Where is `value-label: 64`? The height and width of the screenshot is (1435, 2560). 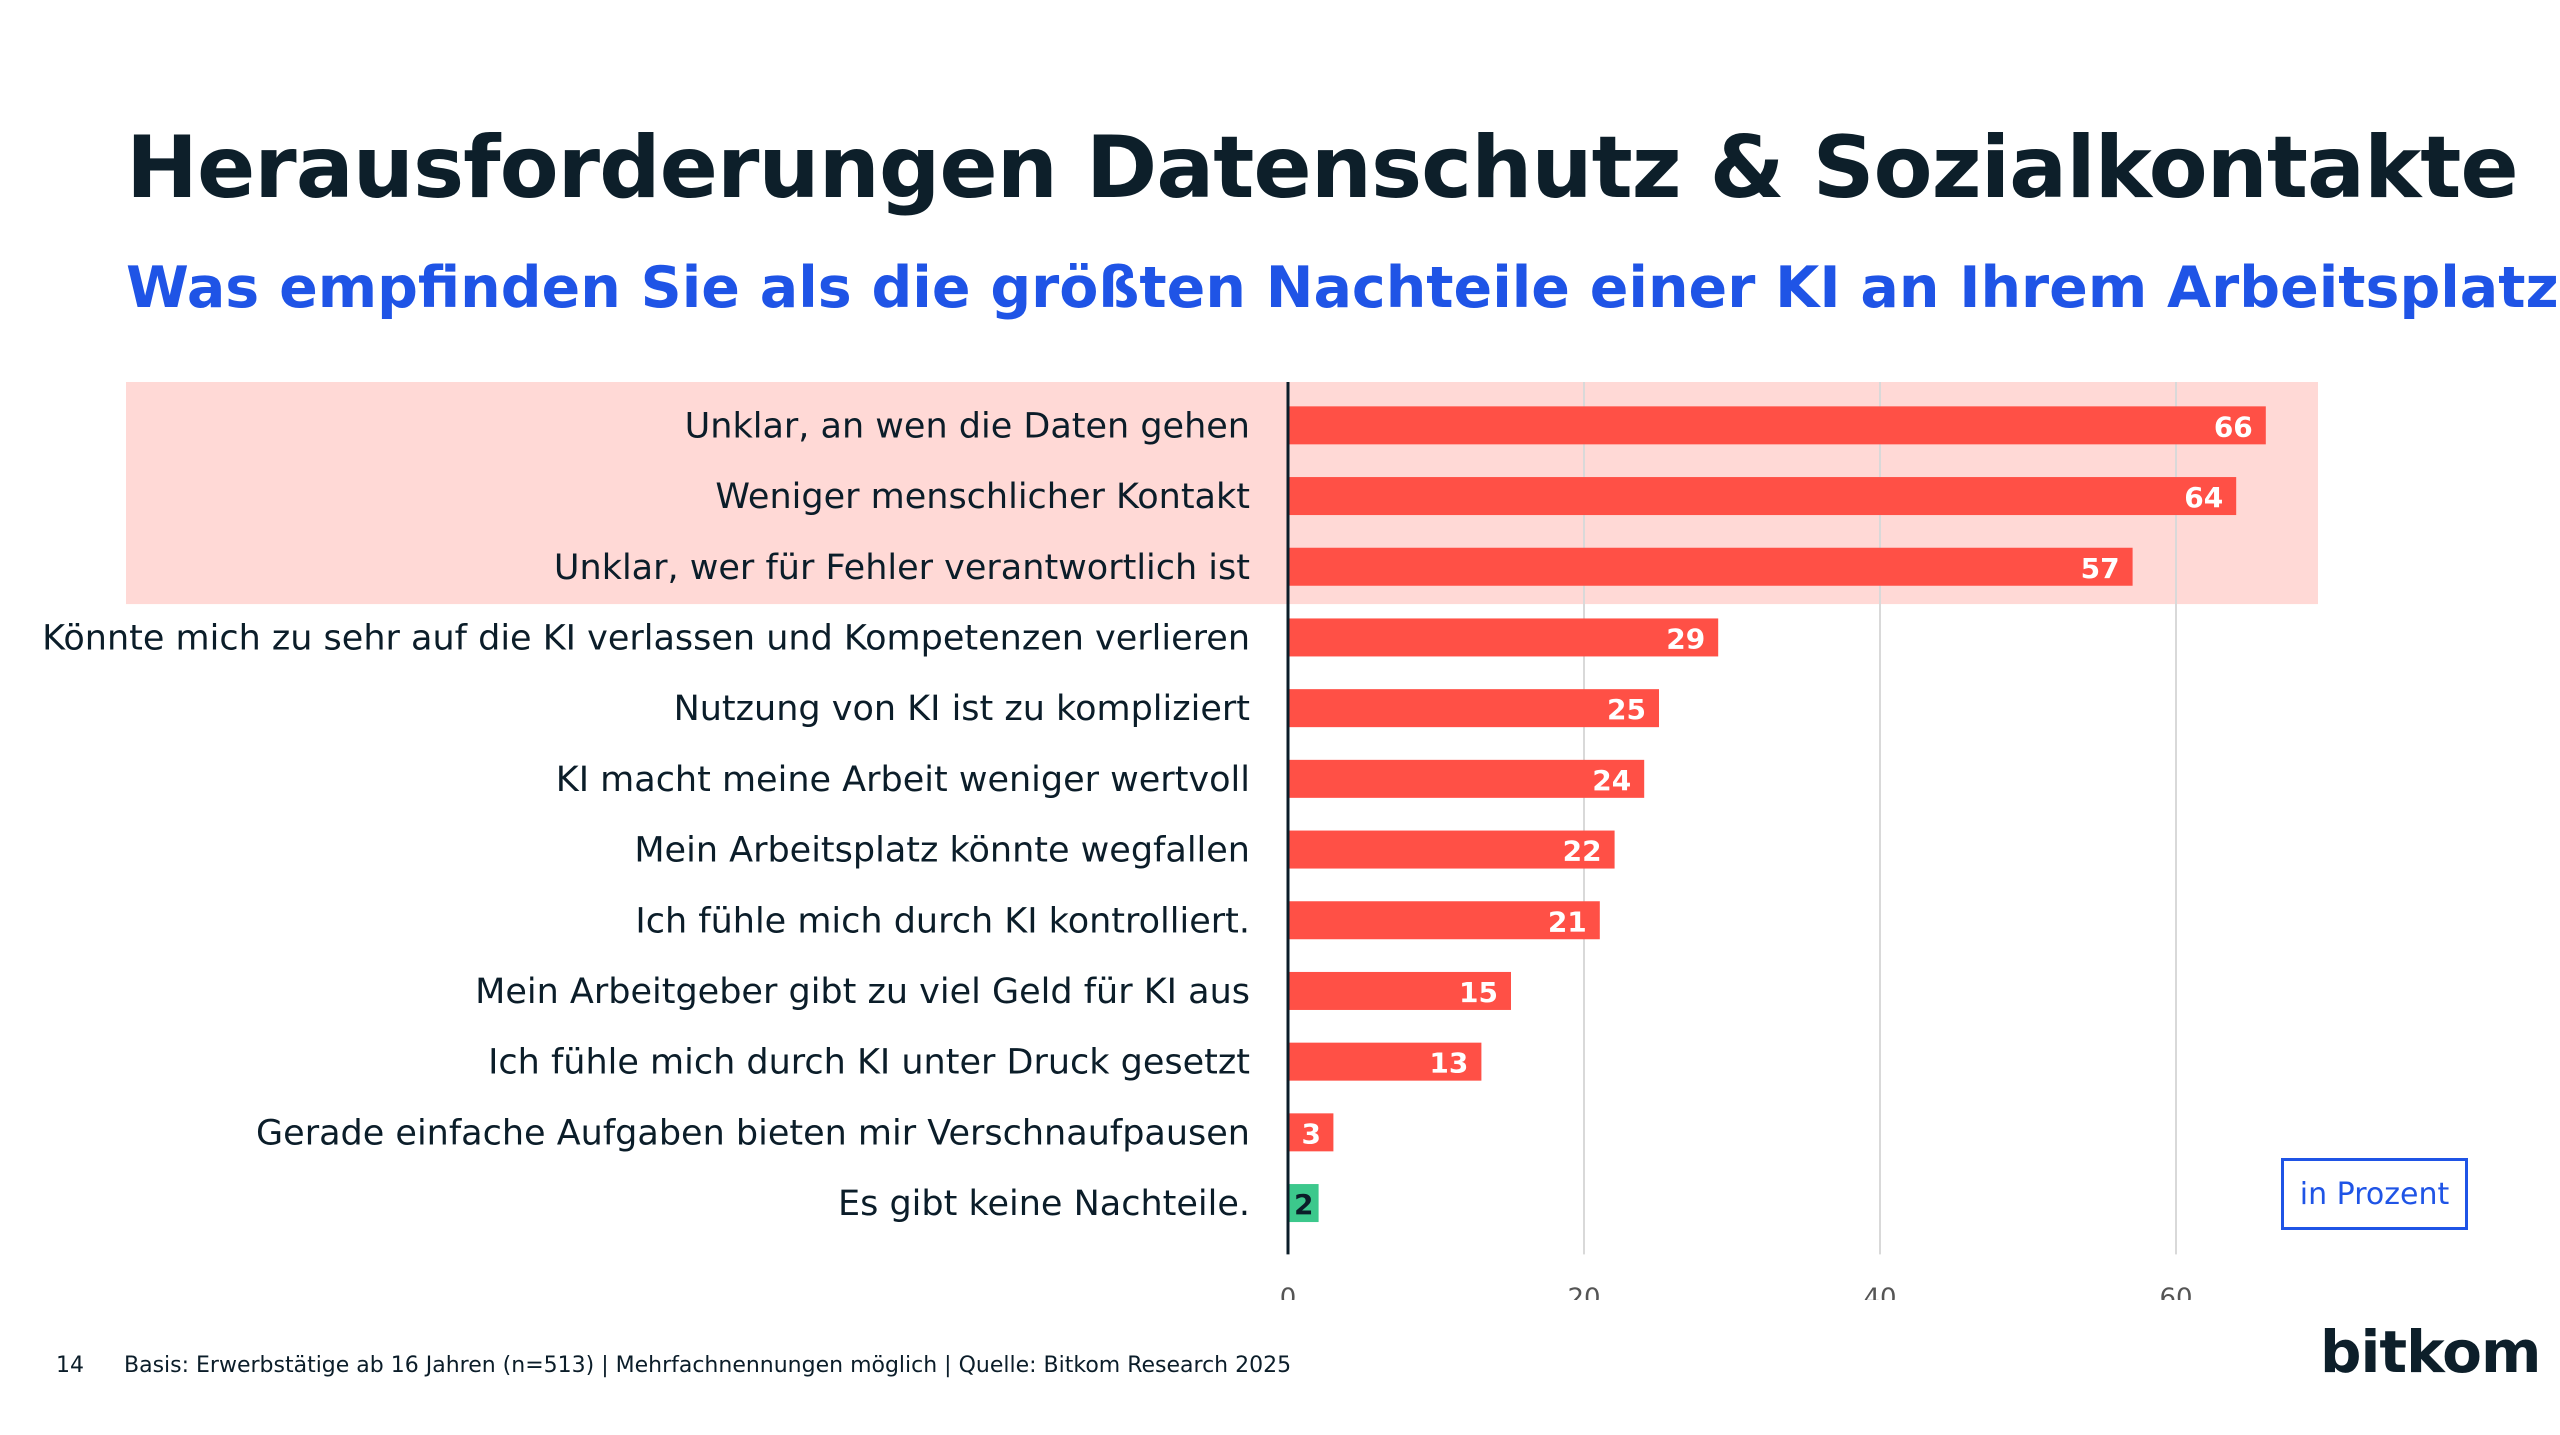 value-label: 64 is located at coordinates (2203, 497).